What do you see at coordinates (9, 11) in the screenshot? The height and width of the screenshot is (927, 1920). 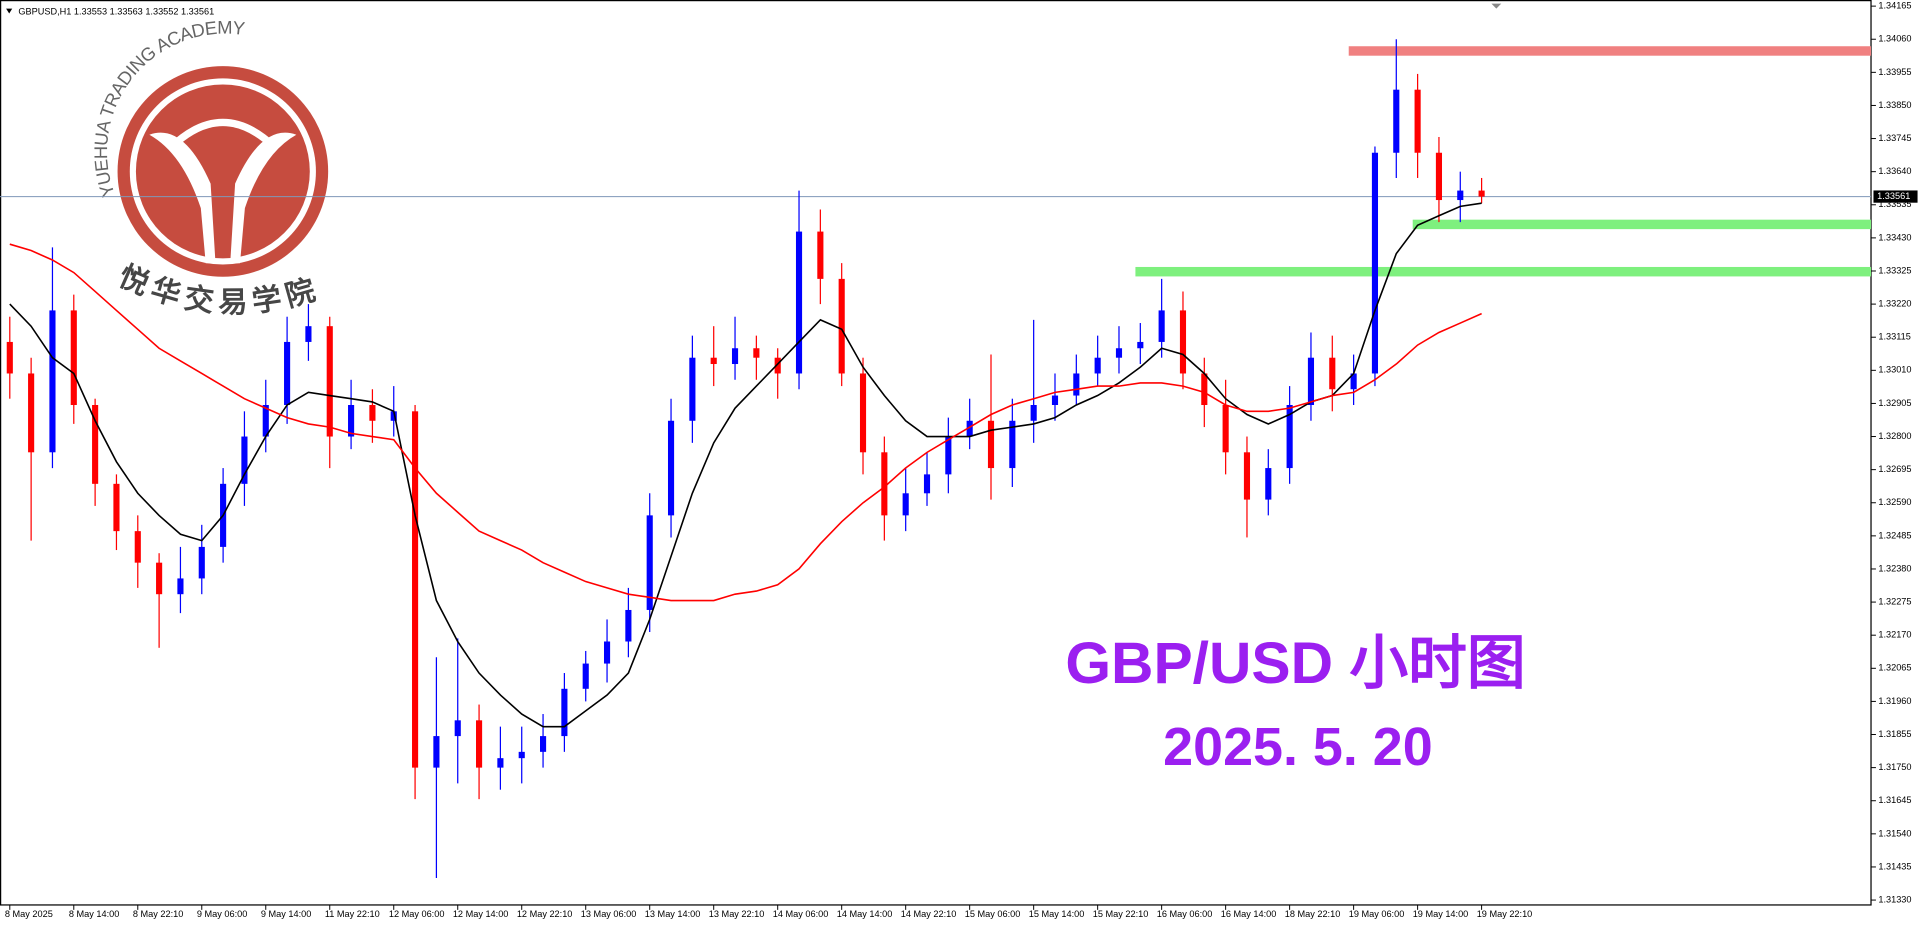 I see `menu-arrow` at bounding box center [9, 11].